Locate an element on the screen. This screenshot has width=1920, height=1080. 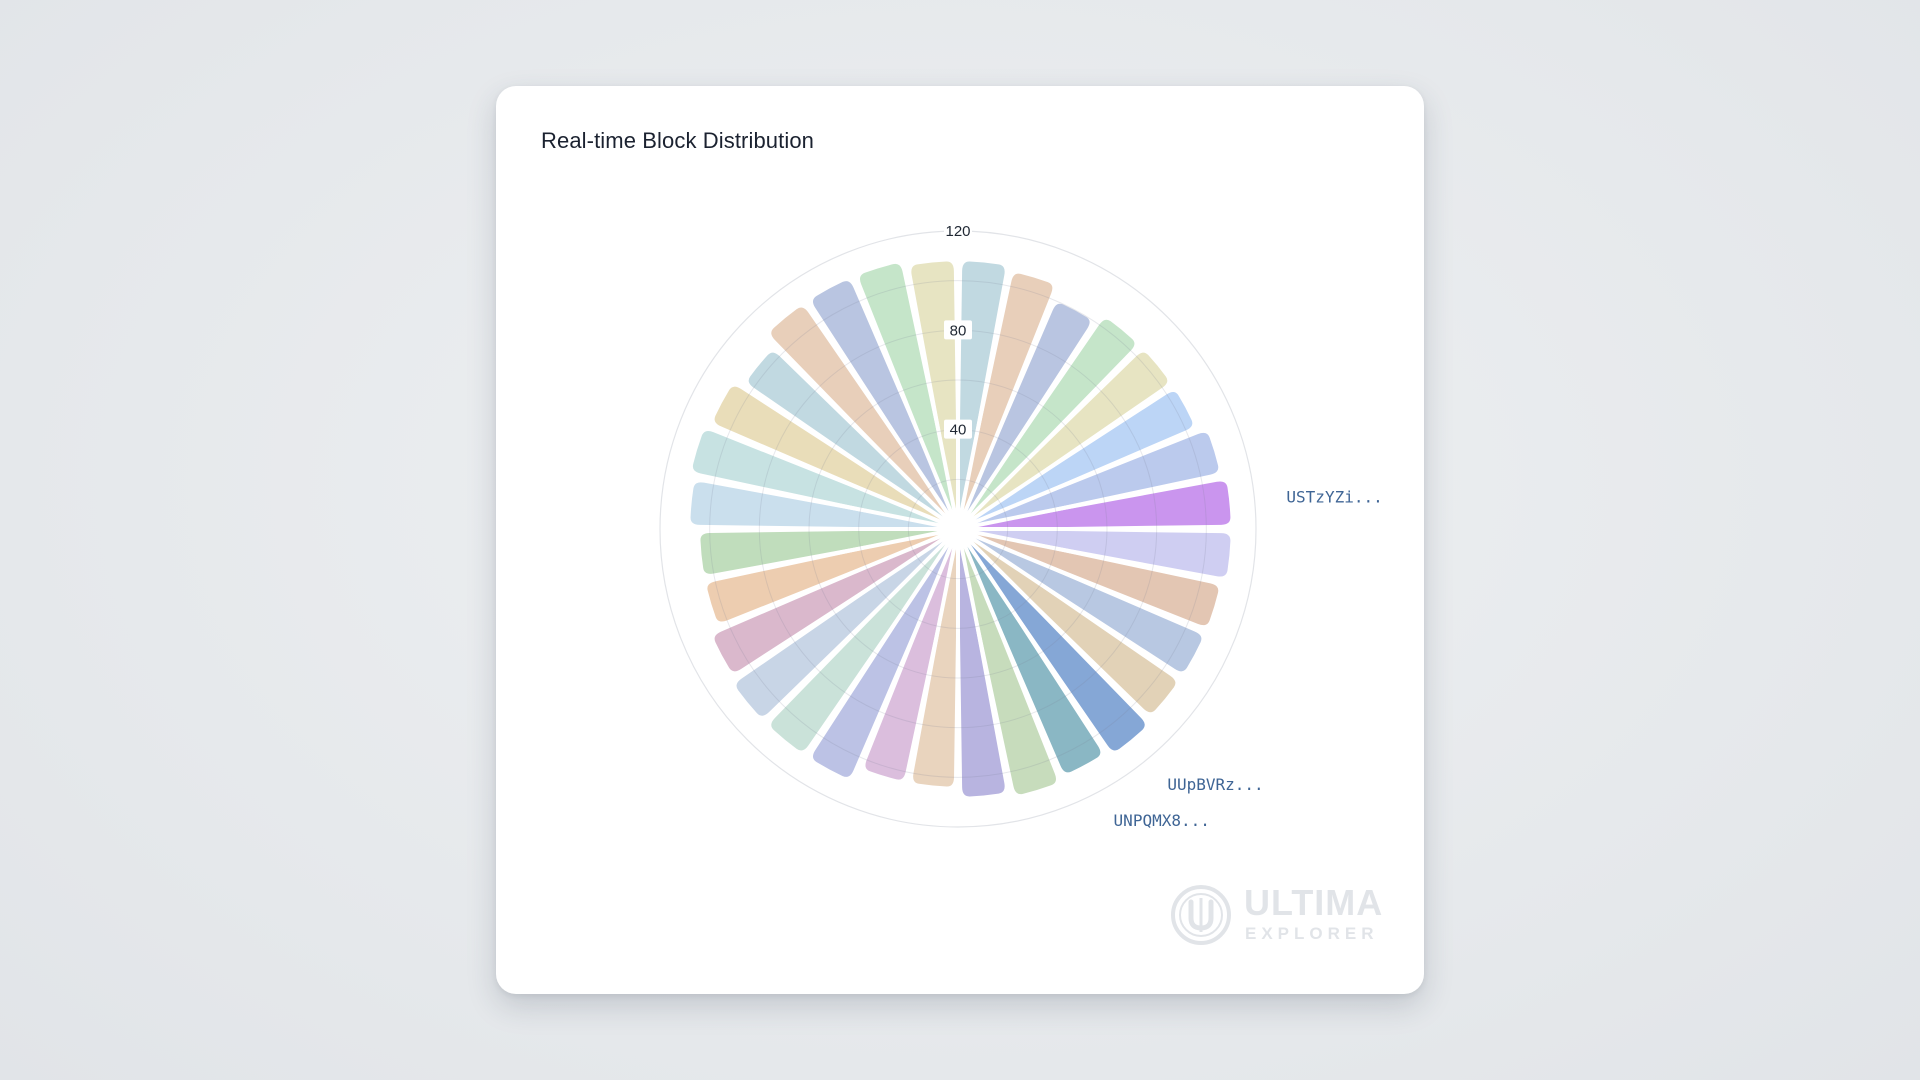
chart-title: Real-time Block Distribution is located at coordinates (677, 140).